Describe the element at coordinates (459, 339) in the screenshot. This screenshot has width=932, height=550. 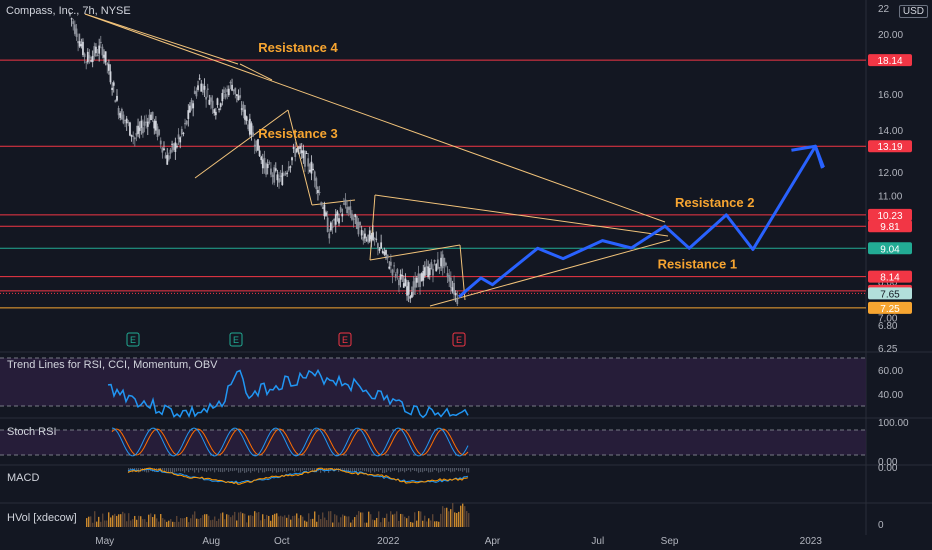
I see `earnings-marker` at that location.